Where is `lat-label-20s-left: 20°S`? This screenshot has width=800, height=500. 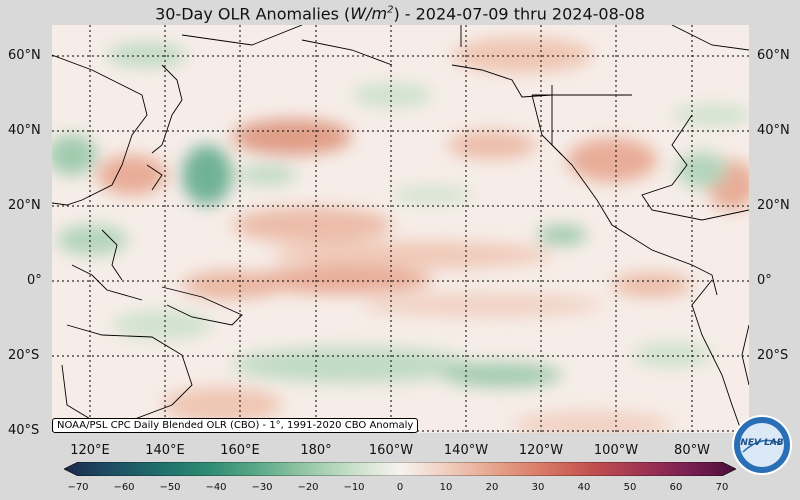 lat-label-20s-left: 20°S is located at coordinates (24, 355).